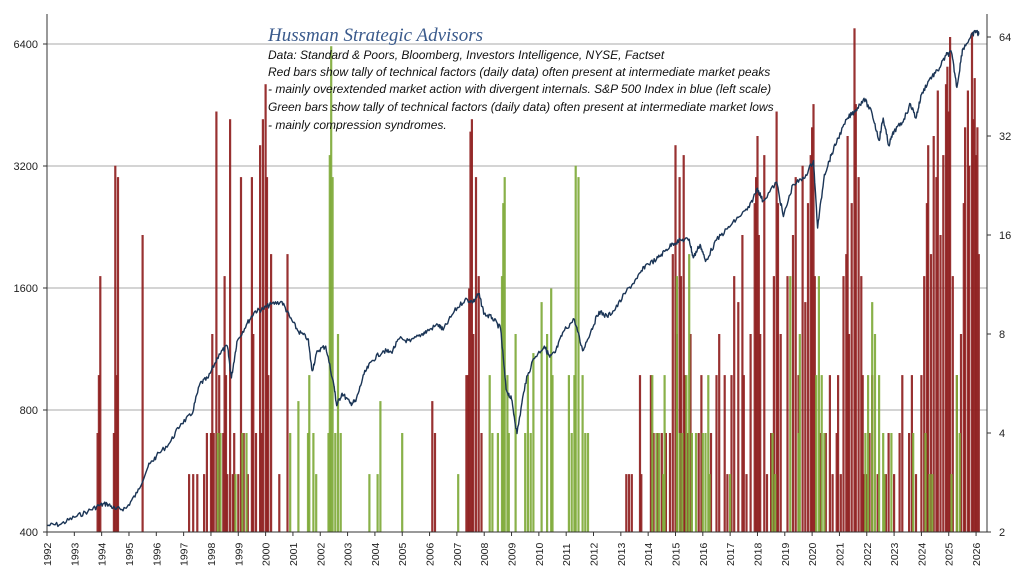  What do you see at coordinates (29, 411) in the screenshot?
I see `left-tick-label: 800` at bounding box center [29, 411].